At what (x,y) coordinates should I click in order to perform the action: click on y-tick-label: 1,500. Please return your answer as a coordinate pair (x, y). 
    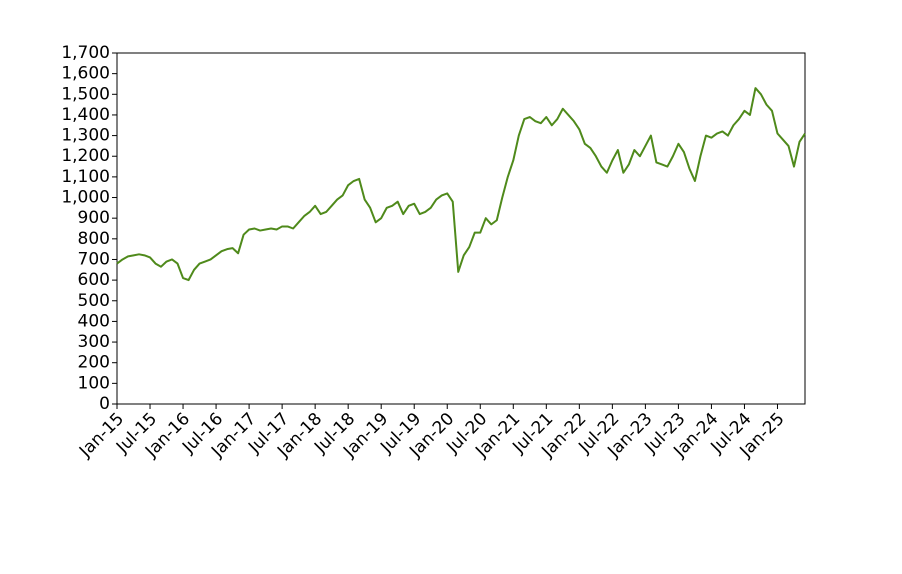
    Looking at the image, I should click on (85, 94).